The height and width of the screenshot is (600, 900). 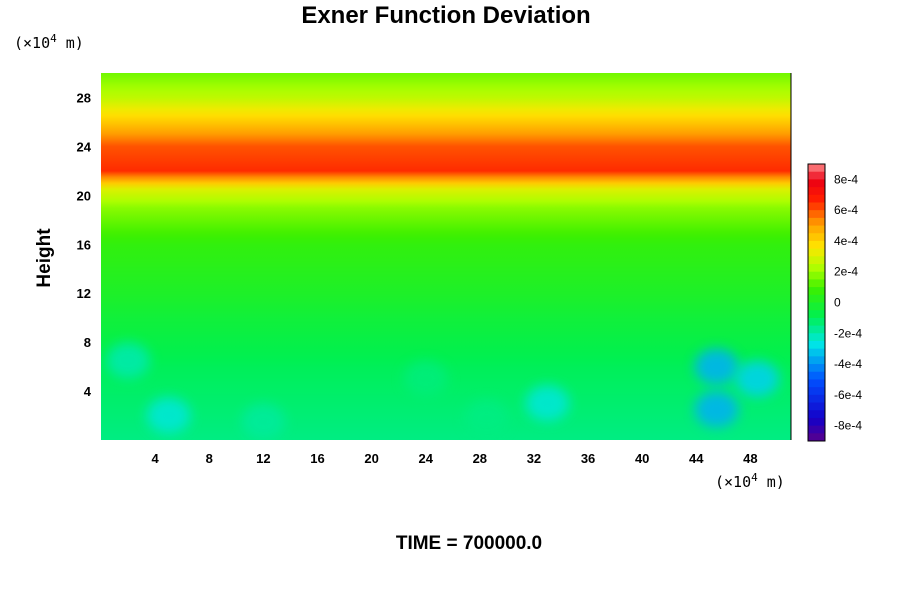 I want to click on colorbar-tick-label: -8e-4, so click(x=848, y=426).